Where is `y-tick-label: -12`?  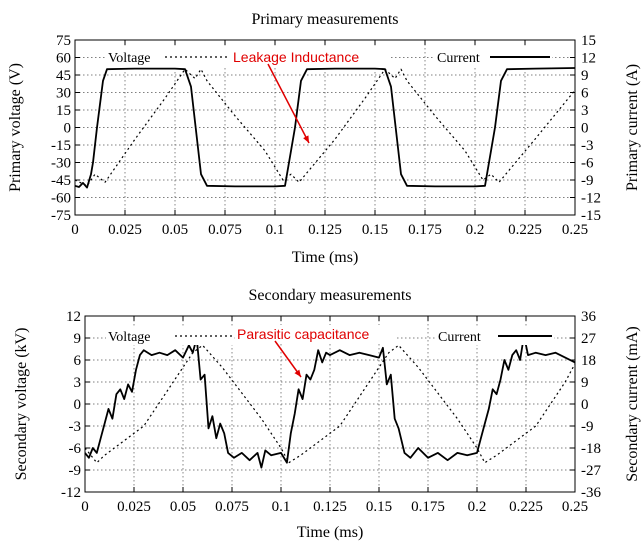 y-tick-label: -12 is located at coordinates (71, 493).